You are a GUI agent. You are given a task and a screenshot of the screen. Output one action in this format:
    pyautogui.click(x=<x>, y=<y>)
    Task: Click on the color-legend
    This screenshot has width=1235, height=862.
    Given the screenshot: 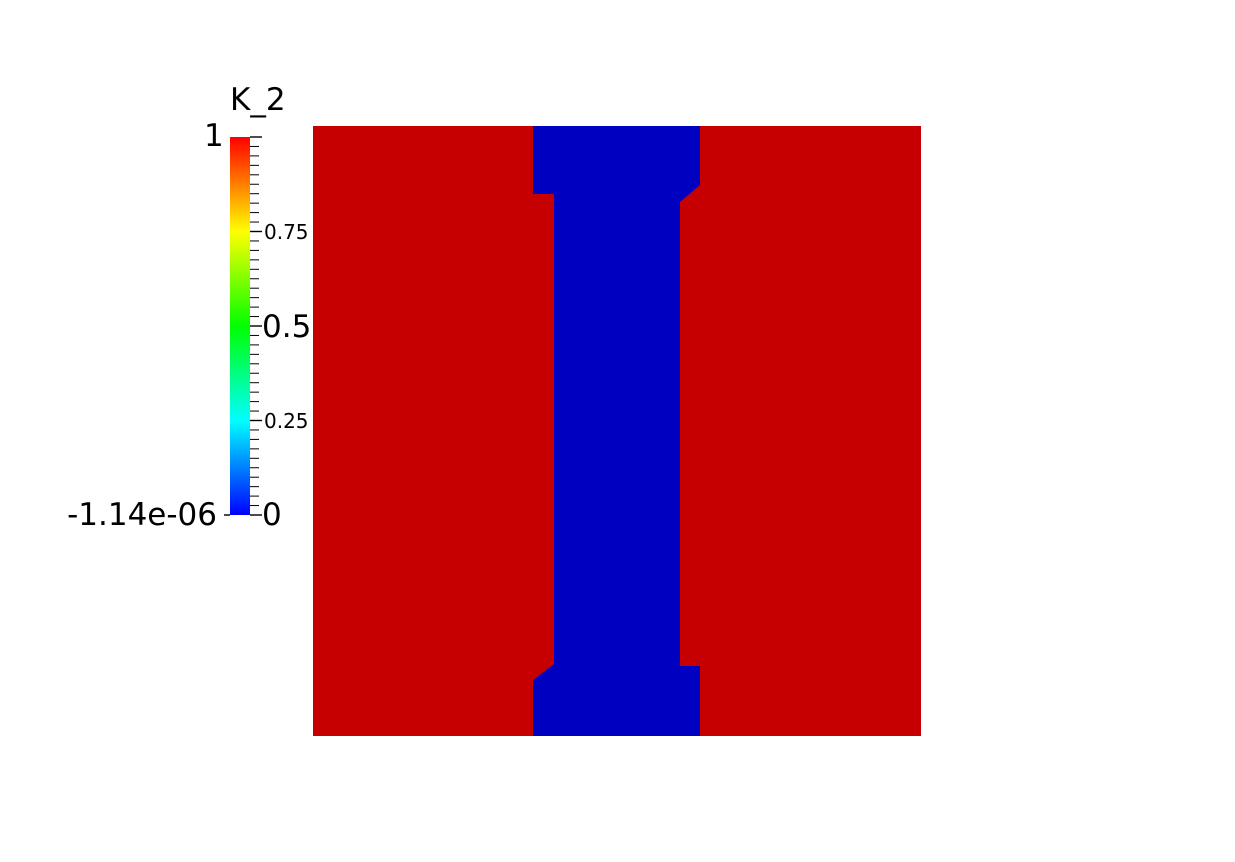 What is the action you would take?
    pyautogui.click(x=243, y=326)
    